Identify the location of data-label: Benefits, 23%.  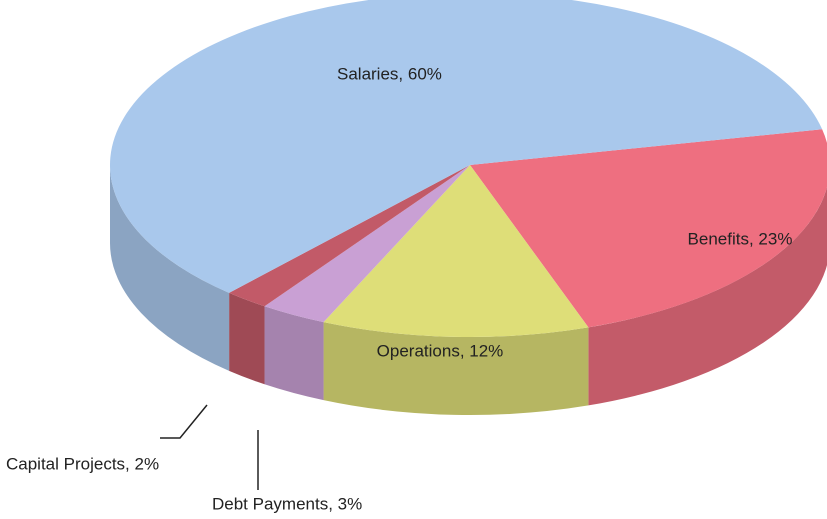
(740, 238).